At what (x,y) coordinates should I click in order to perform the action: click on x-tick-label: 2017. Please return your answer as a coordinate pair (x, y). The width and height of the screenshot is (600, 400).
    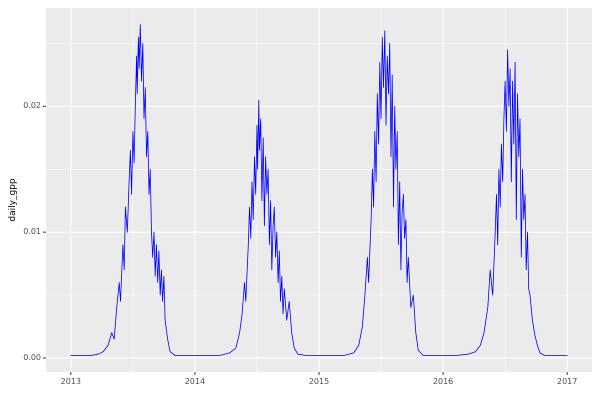
    Looking at the image, I should click on (567, 381).